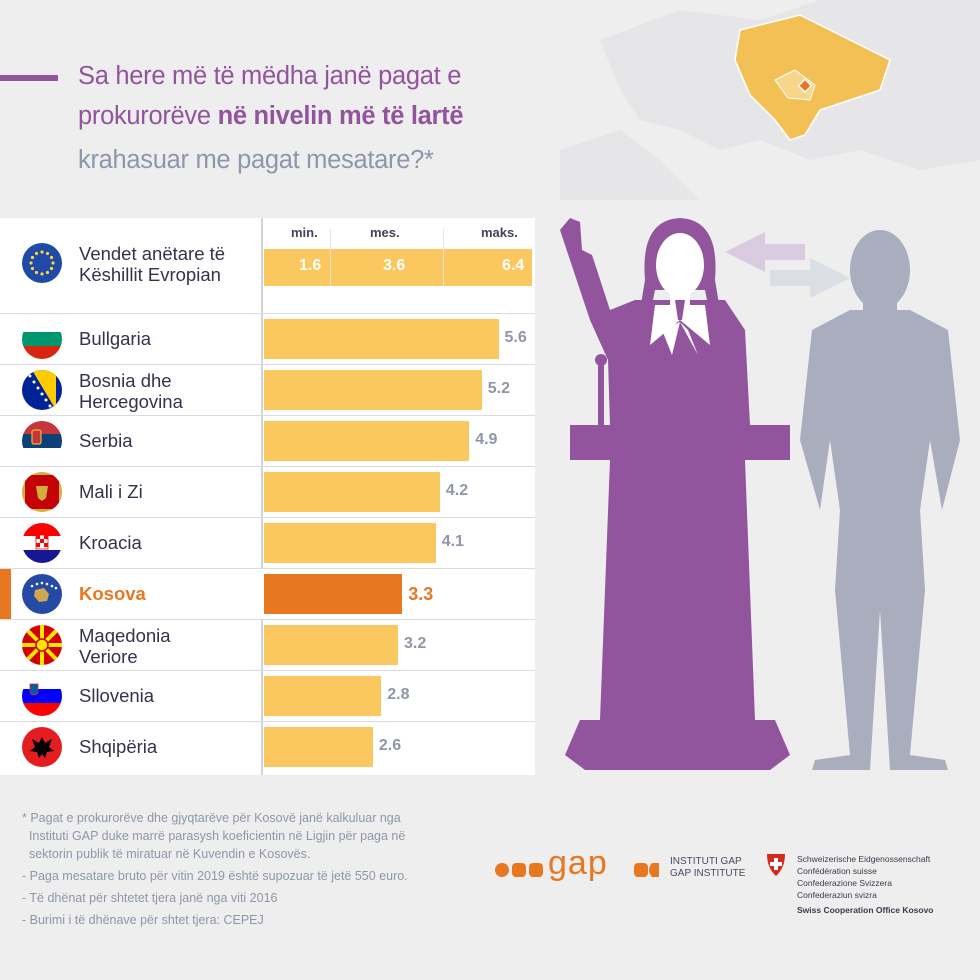  I want to click on country-label-line-1: Bullgaria, so click(115, 338).